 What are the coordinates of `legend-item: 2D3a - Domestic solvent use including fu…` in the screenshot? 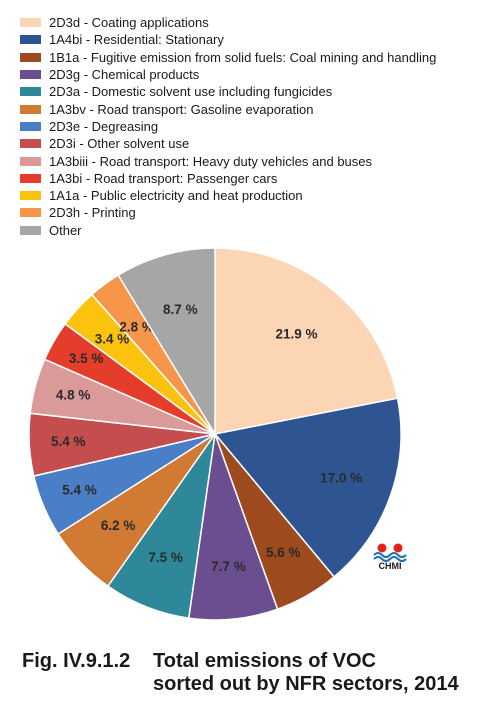 It's located at (228, 91).